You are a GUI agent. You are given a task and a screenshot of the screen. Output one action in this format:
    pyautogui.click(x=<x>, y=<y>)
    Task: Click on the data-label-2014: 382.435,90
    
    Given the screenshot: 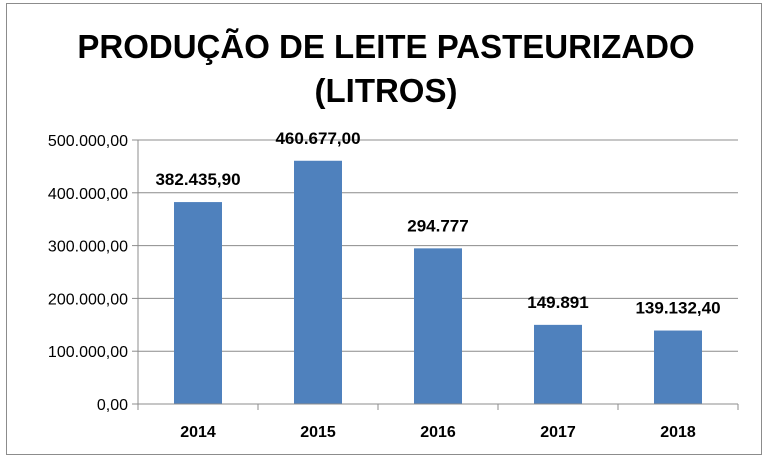 What is the action you would take?
    pyautogui.click(x=197, y=179)
    